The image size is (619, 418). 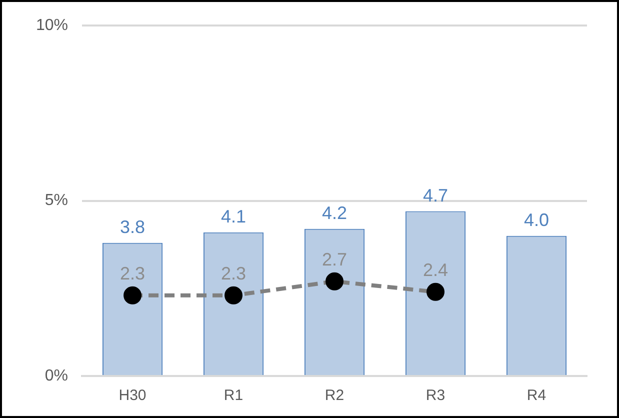 What do you see at coordinates (536, 395) in the screenshot?
I see `x-tick-label: R4` at bounding box center [536, 395].